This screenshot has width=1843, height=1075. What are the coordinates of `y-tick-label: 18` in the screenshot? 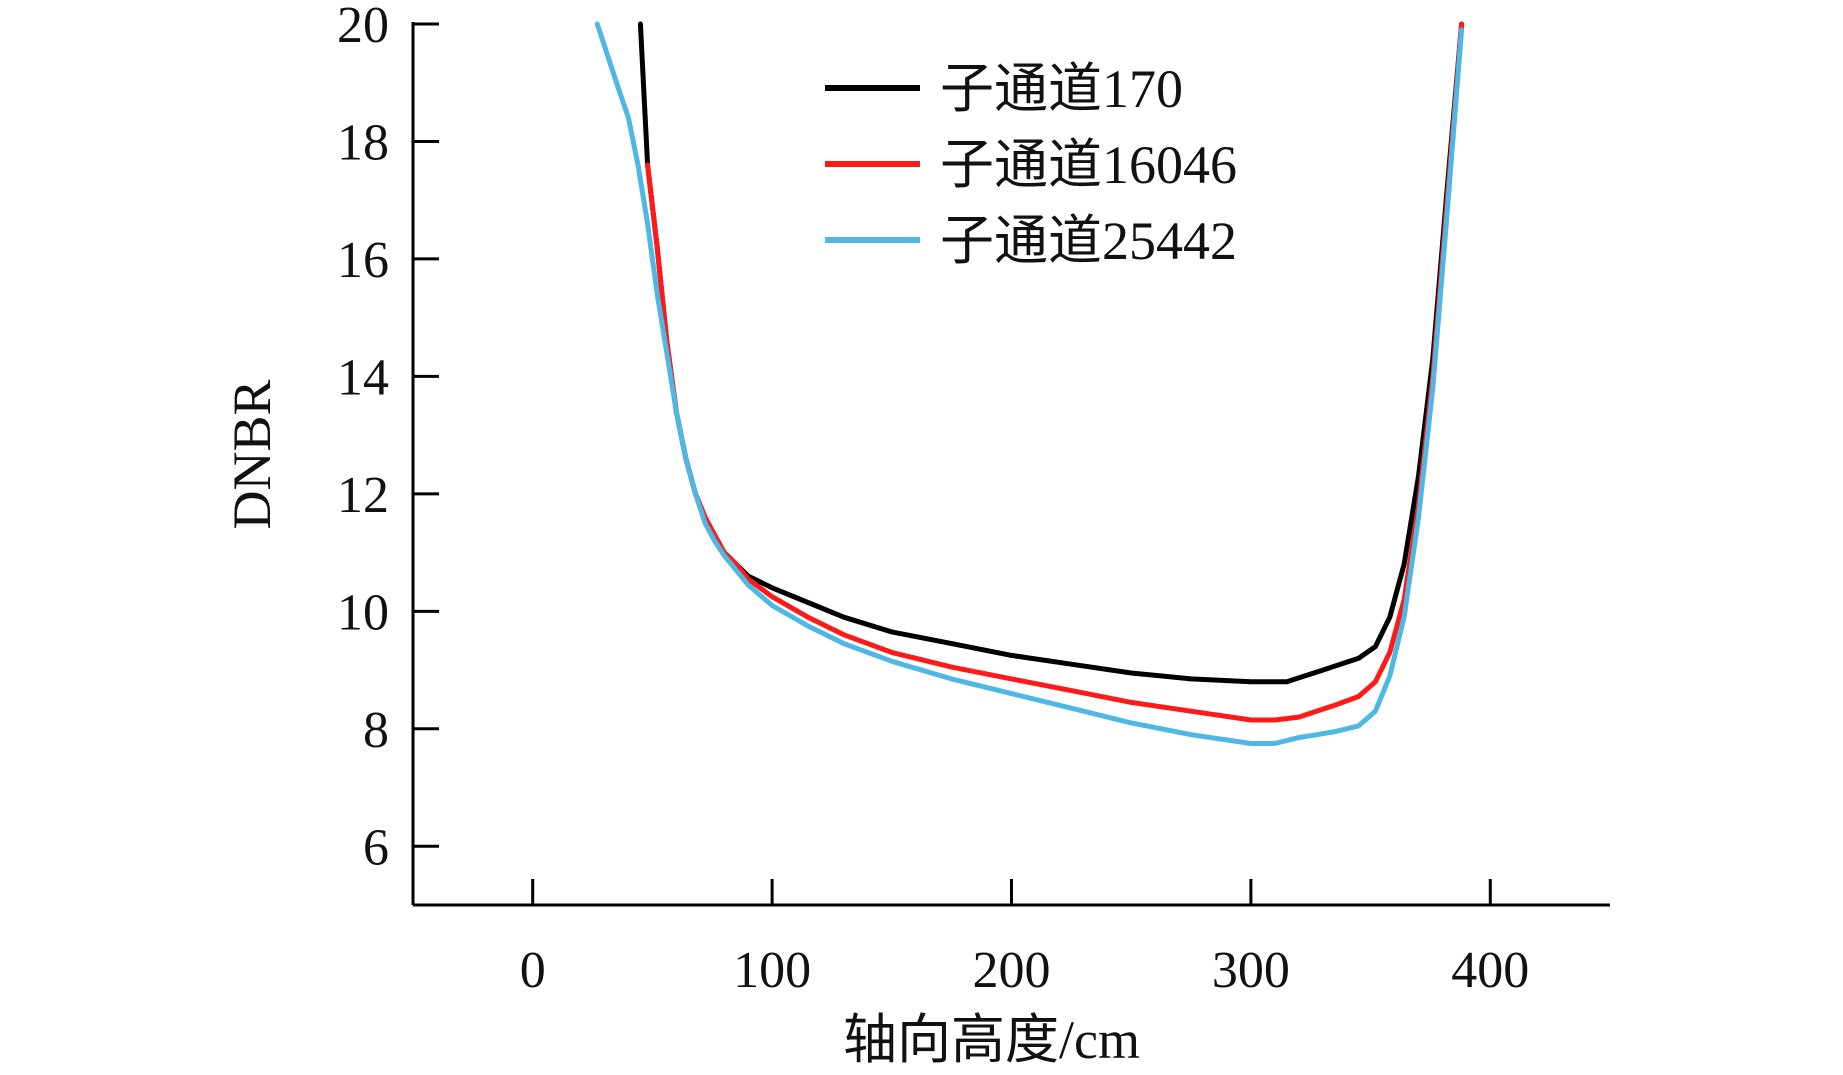 It's located at (363, 142).